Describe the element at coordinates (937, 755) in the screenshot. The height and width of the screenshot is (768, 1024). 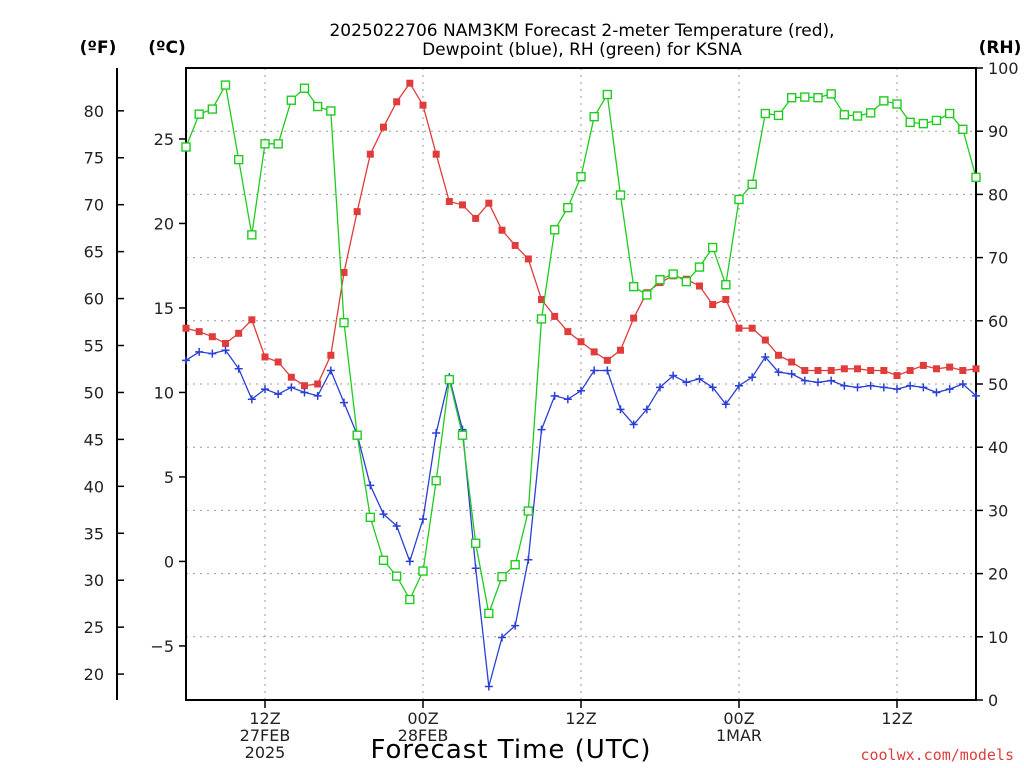
I see `credit-text: coolwx.com/models` at that location.